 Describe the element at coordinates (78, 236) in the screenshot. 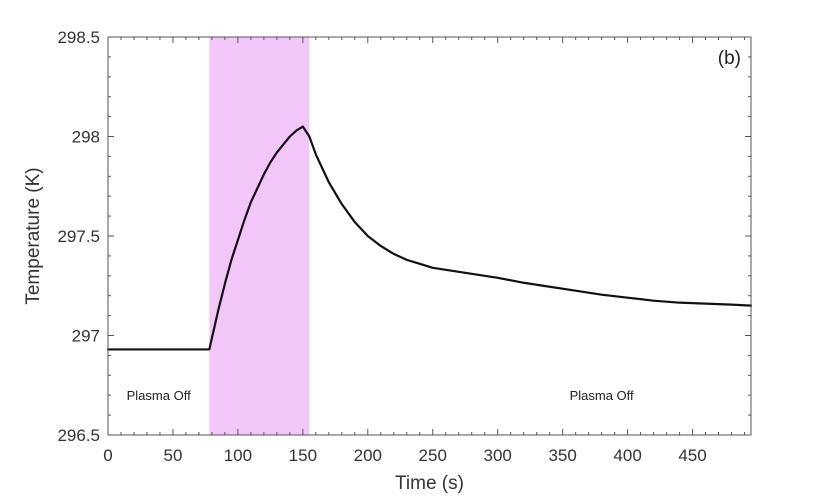

I see `y-tick-label: 297.5` at that location.